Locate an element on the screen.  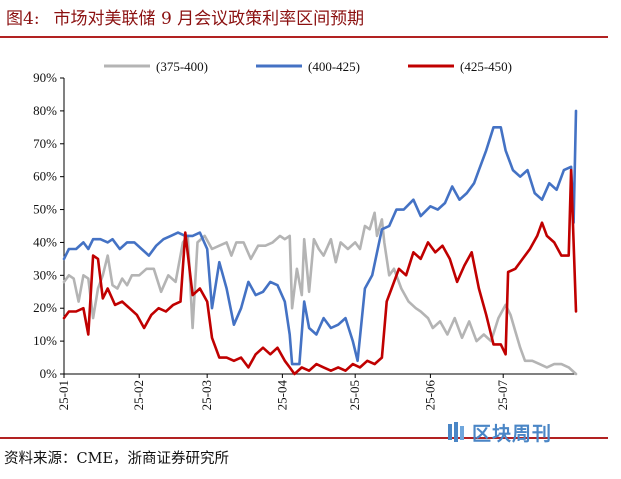
legend-label-2: (400-425) is located at coordinates (334, 66).